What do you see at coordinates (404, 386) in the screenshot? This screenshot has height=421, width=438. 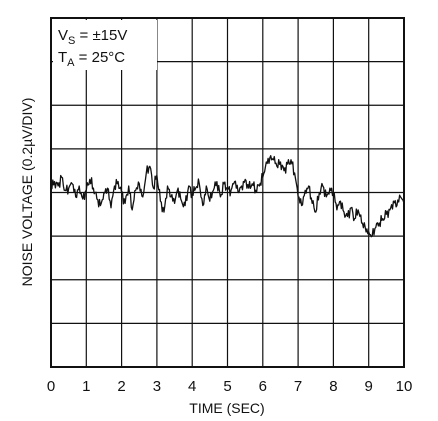 I see `x-tick-label: 10` at bounding box center [404, 386].